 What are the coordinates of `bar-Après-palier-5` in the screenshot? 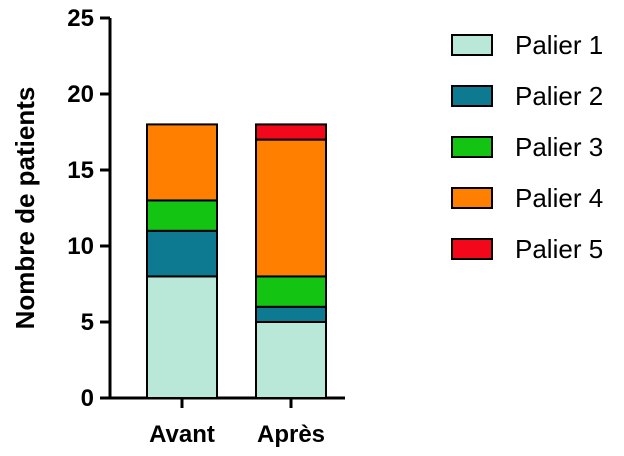 It's located at (291, 132).